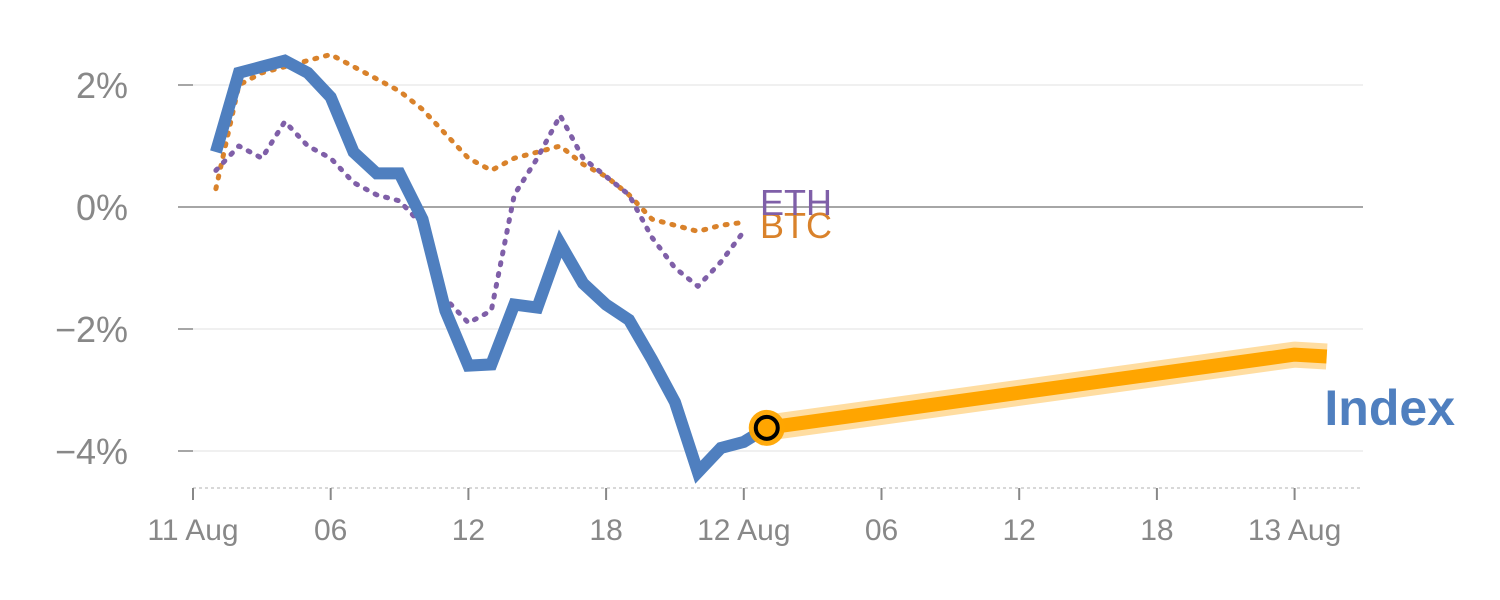 The height and width of the screenshot is (600, 1500). What do you see at coordinates (796, 202) in the screenshot?
I see `eth-series-label: ETH` at bounding box center [796, 202].